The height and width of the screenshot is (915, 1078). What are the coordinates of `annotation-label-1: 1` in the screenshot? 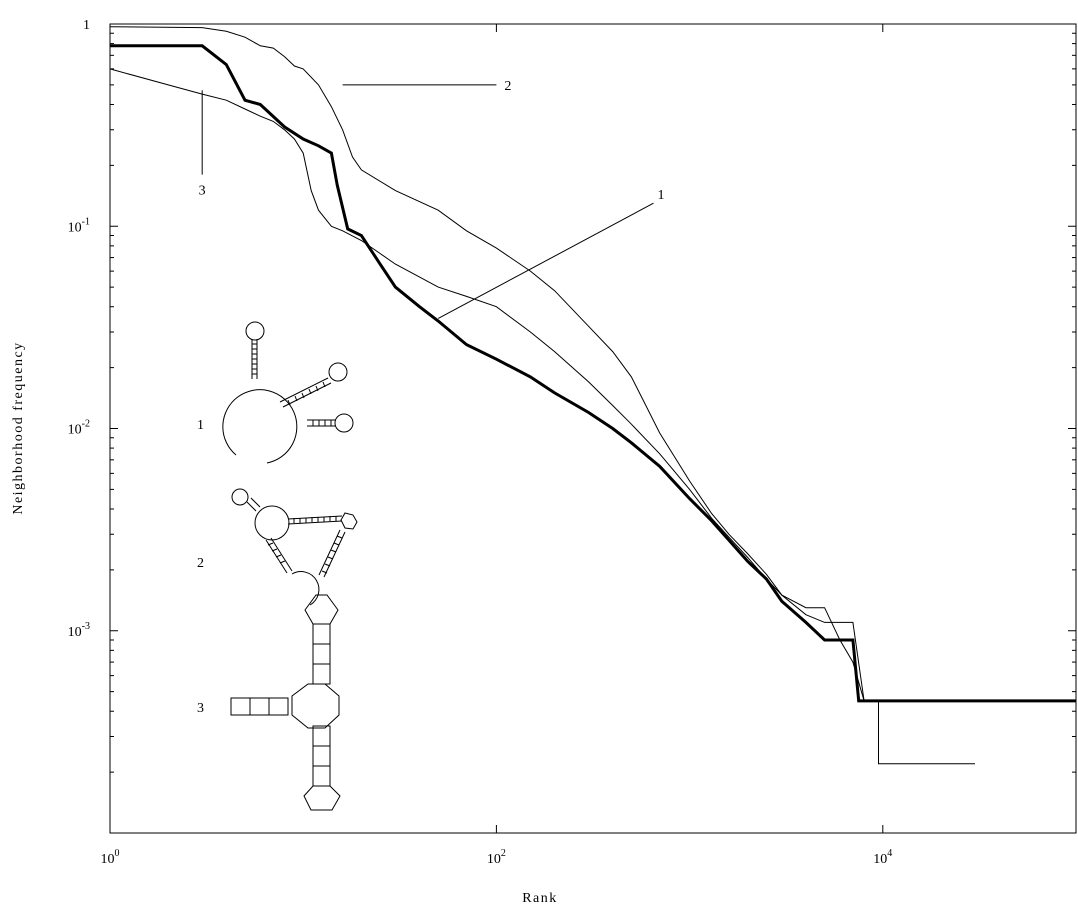 It's located at (660, 195).